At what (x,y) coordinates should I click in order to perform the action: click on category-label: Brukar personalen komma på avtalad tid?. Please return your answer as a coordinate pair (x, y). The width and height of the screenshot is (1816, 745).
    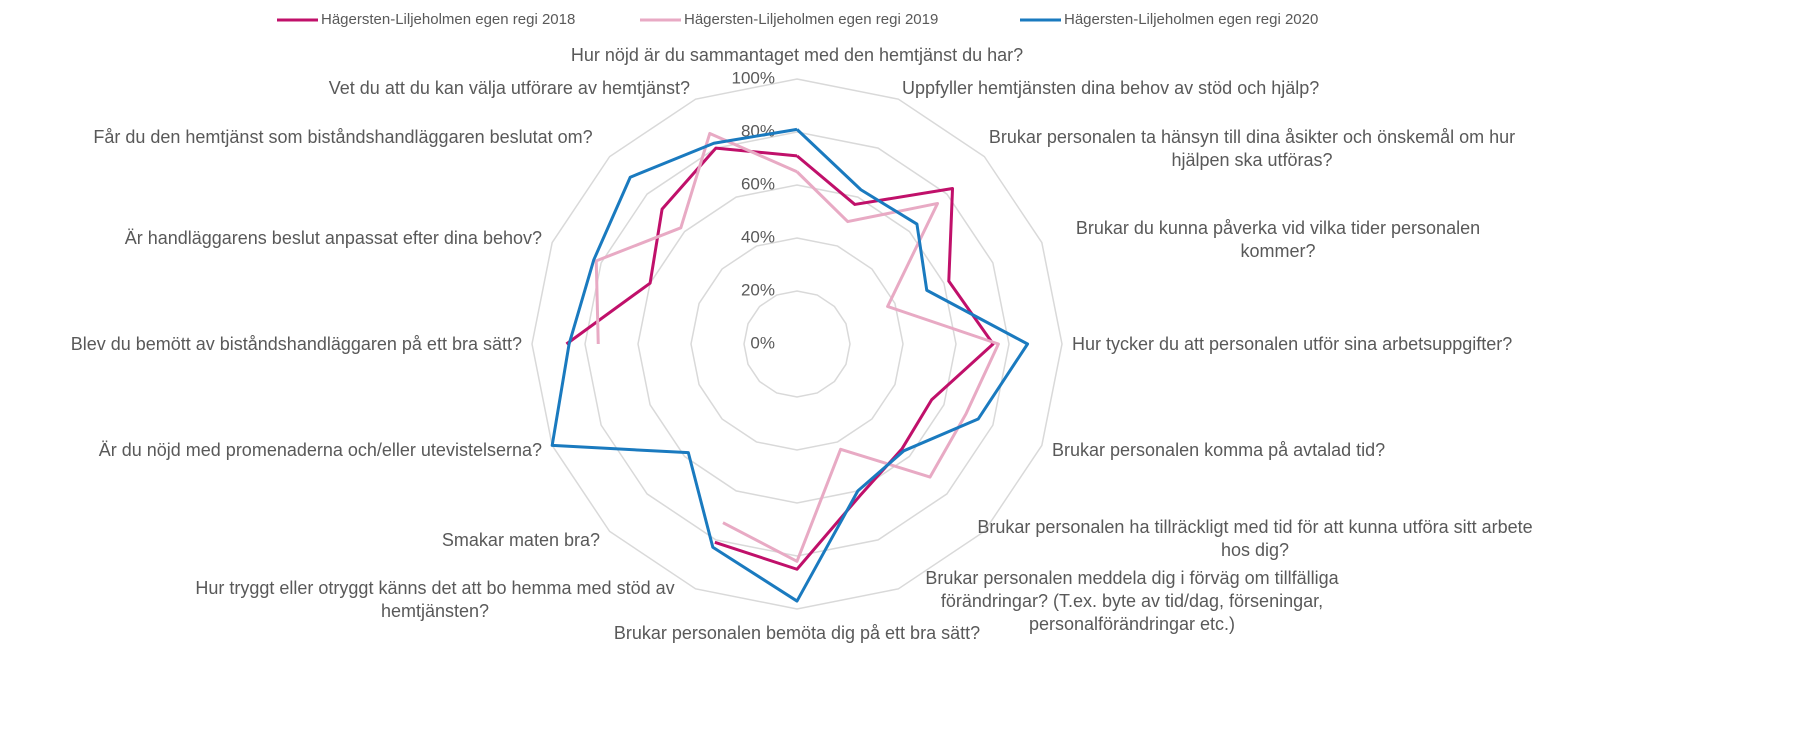
    Looking at the image, I should click on (1219, 450).